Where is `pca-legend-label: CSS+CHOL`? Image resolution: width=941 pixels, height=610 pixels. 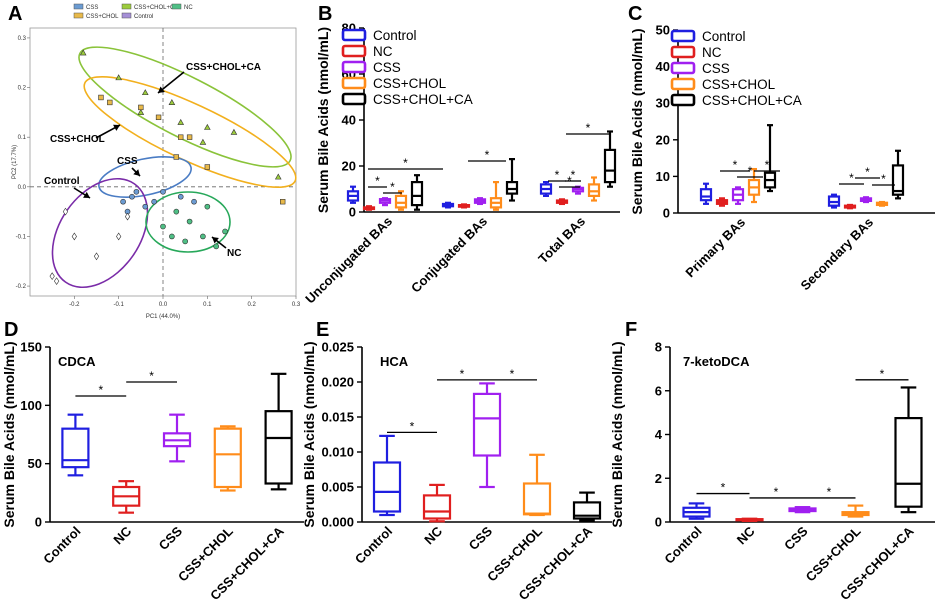
pca-legend-label: CSS+CHOL is located at coordinates (102, 17).